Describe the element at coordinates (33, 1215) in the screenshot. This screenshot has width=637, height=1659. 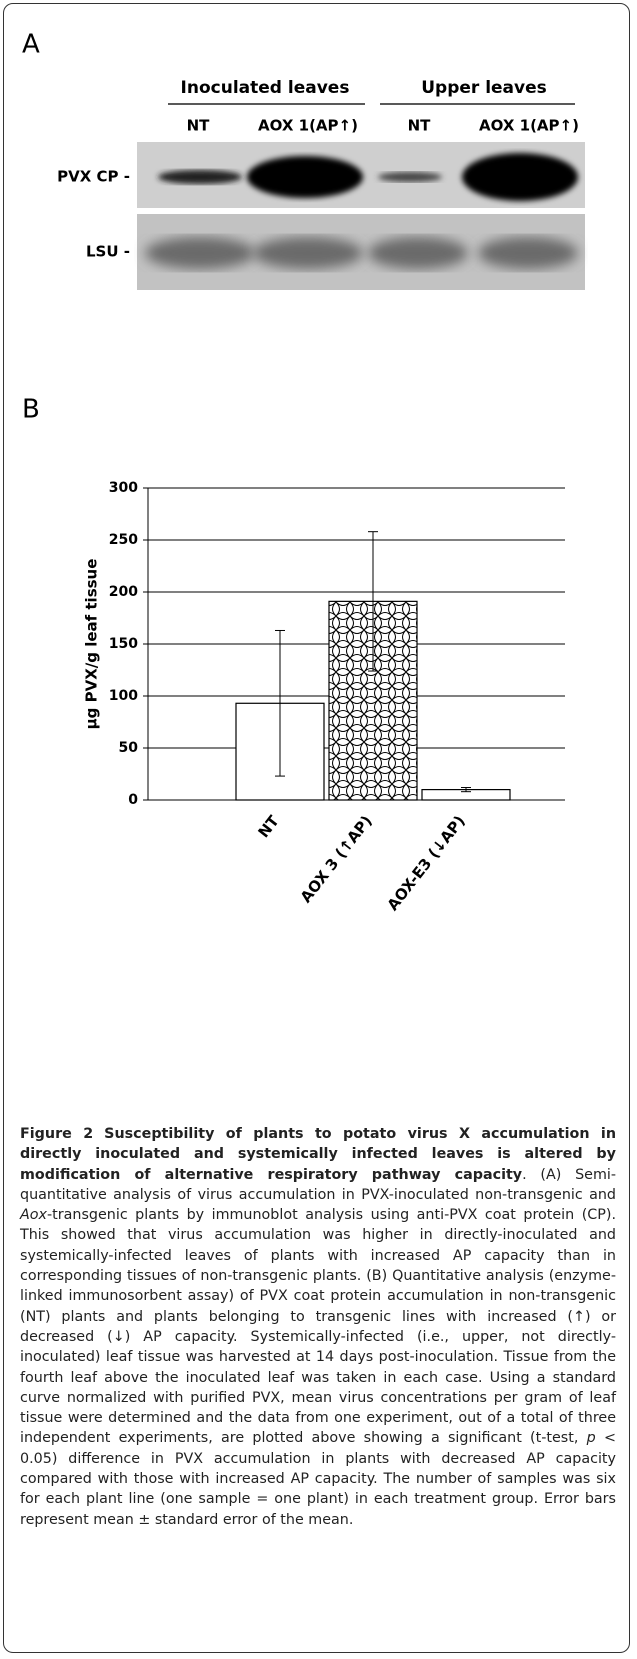
I see `caption-body: Aox` at that location.